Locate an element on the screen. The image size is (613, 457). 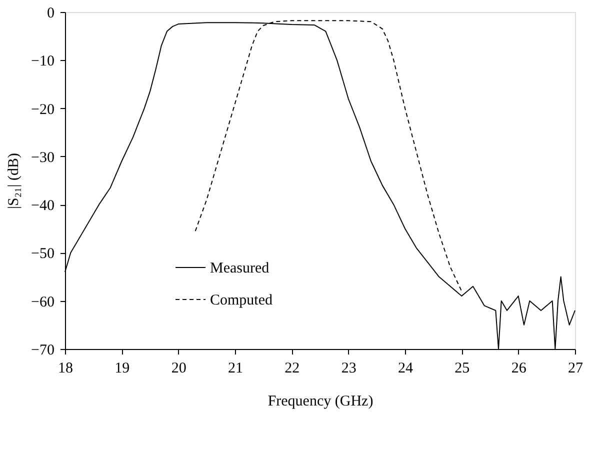
y-tick-label: −30 is located at coordinates (42, 158).